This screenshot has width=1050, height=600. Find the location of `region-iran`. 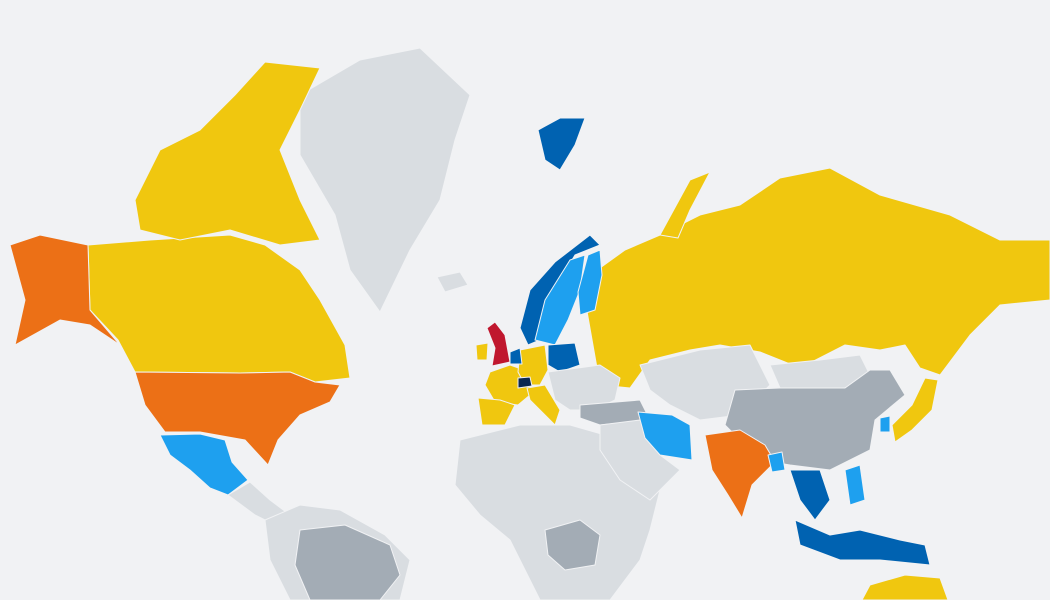

region-iran is located at coordinates (665, 436).